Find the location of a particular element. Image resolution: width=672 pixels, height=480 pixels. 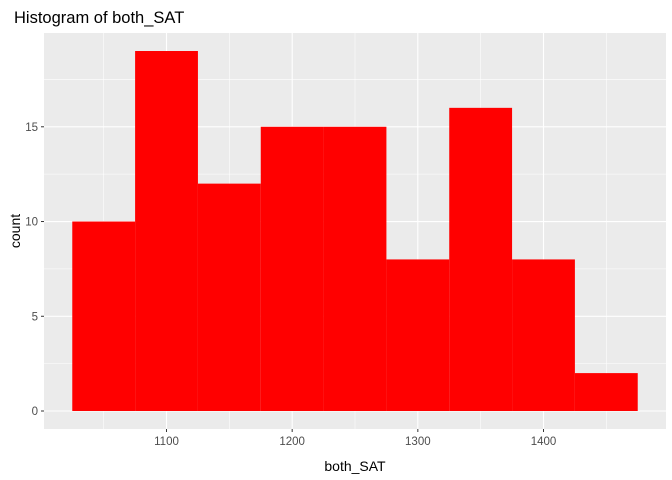

x-tick-label: 1400 is located at coordinates (544, 442).